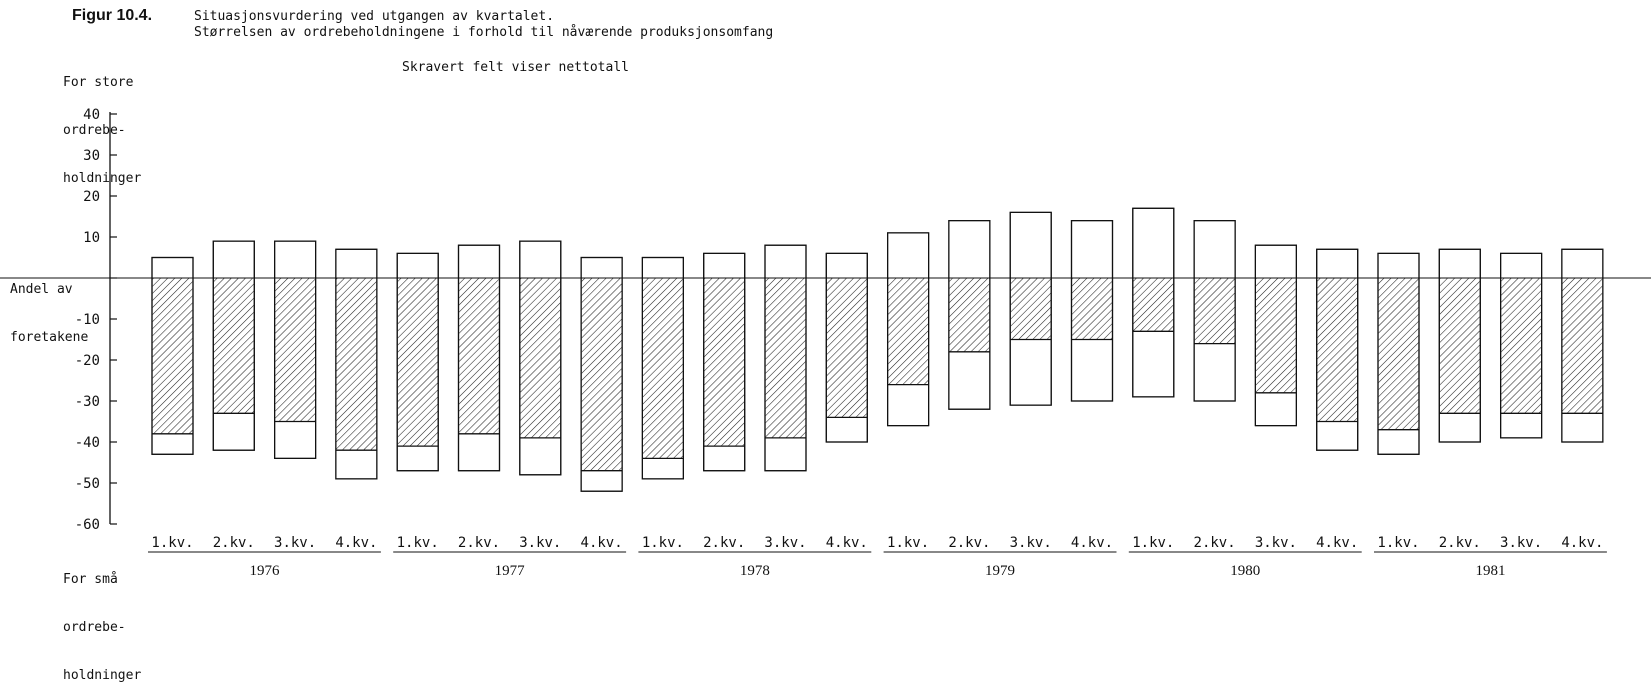 Image resolution: width=1651 pixels, height=700 pixels. What do you see at coordinates (90, 579) in the screenshot?
I see `bottom-label-line: For små` at bounding box center [90, 579].